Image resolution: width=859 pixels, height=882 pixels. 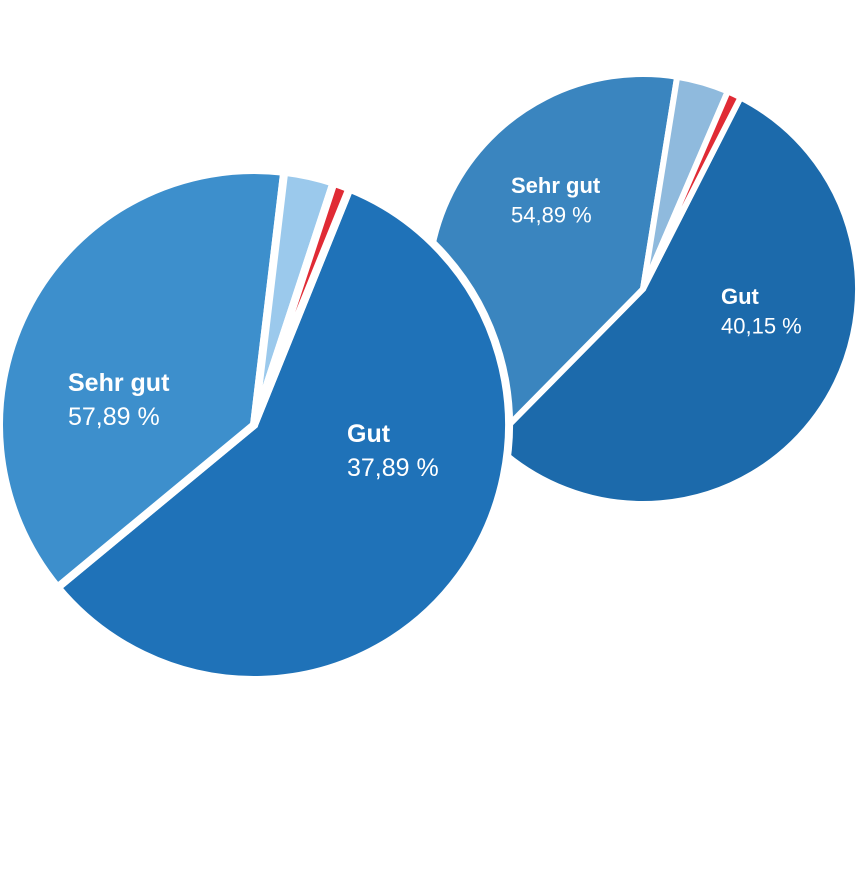 I want to click on slice-label-value: 37,89 %, so click(x=393, y=468).